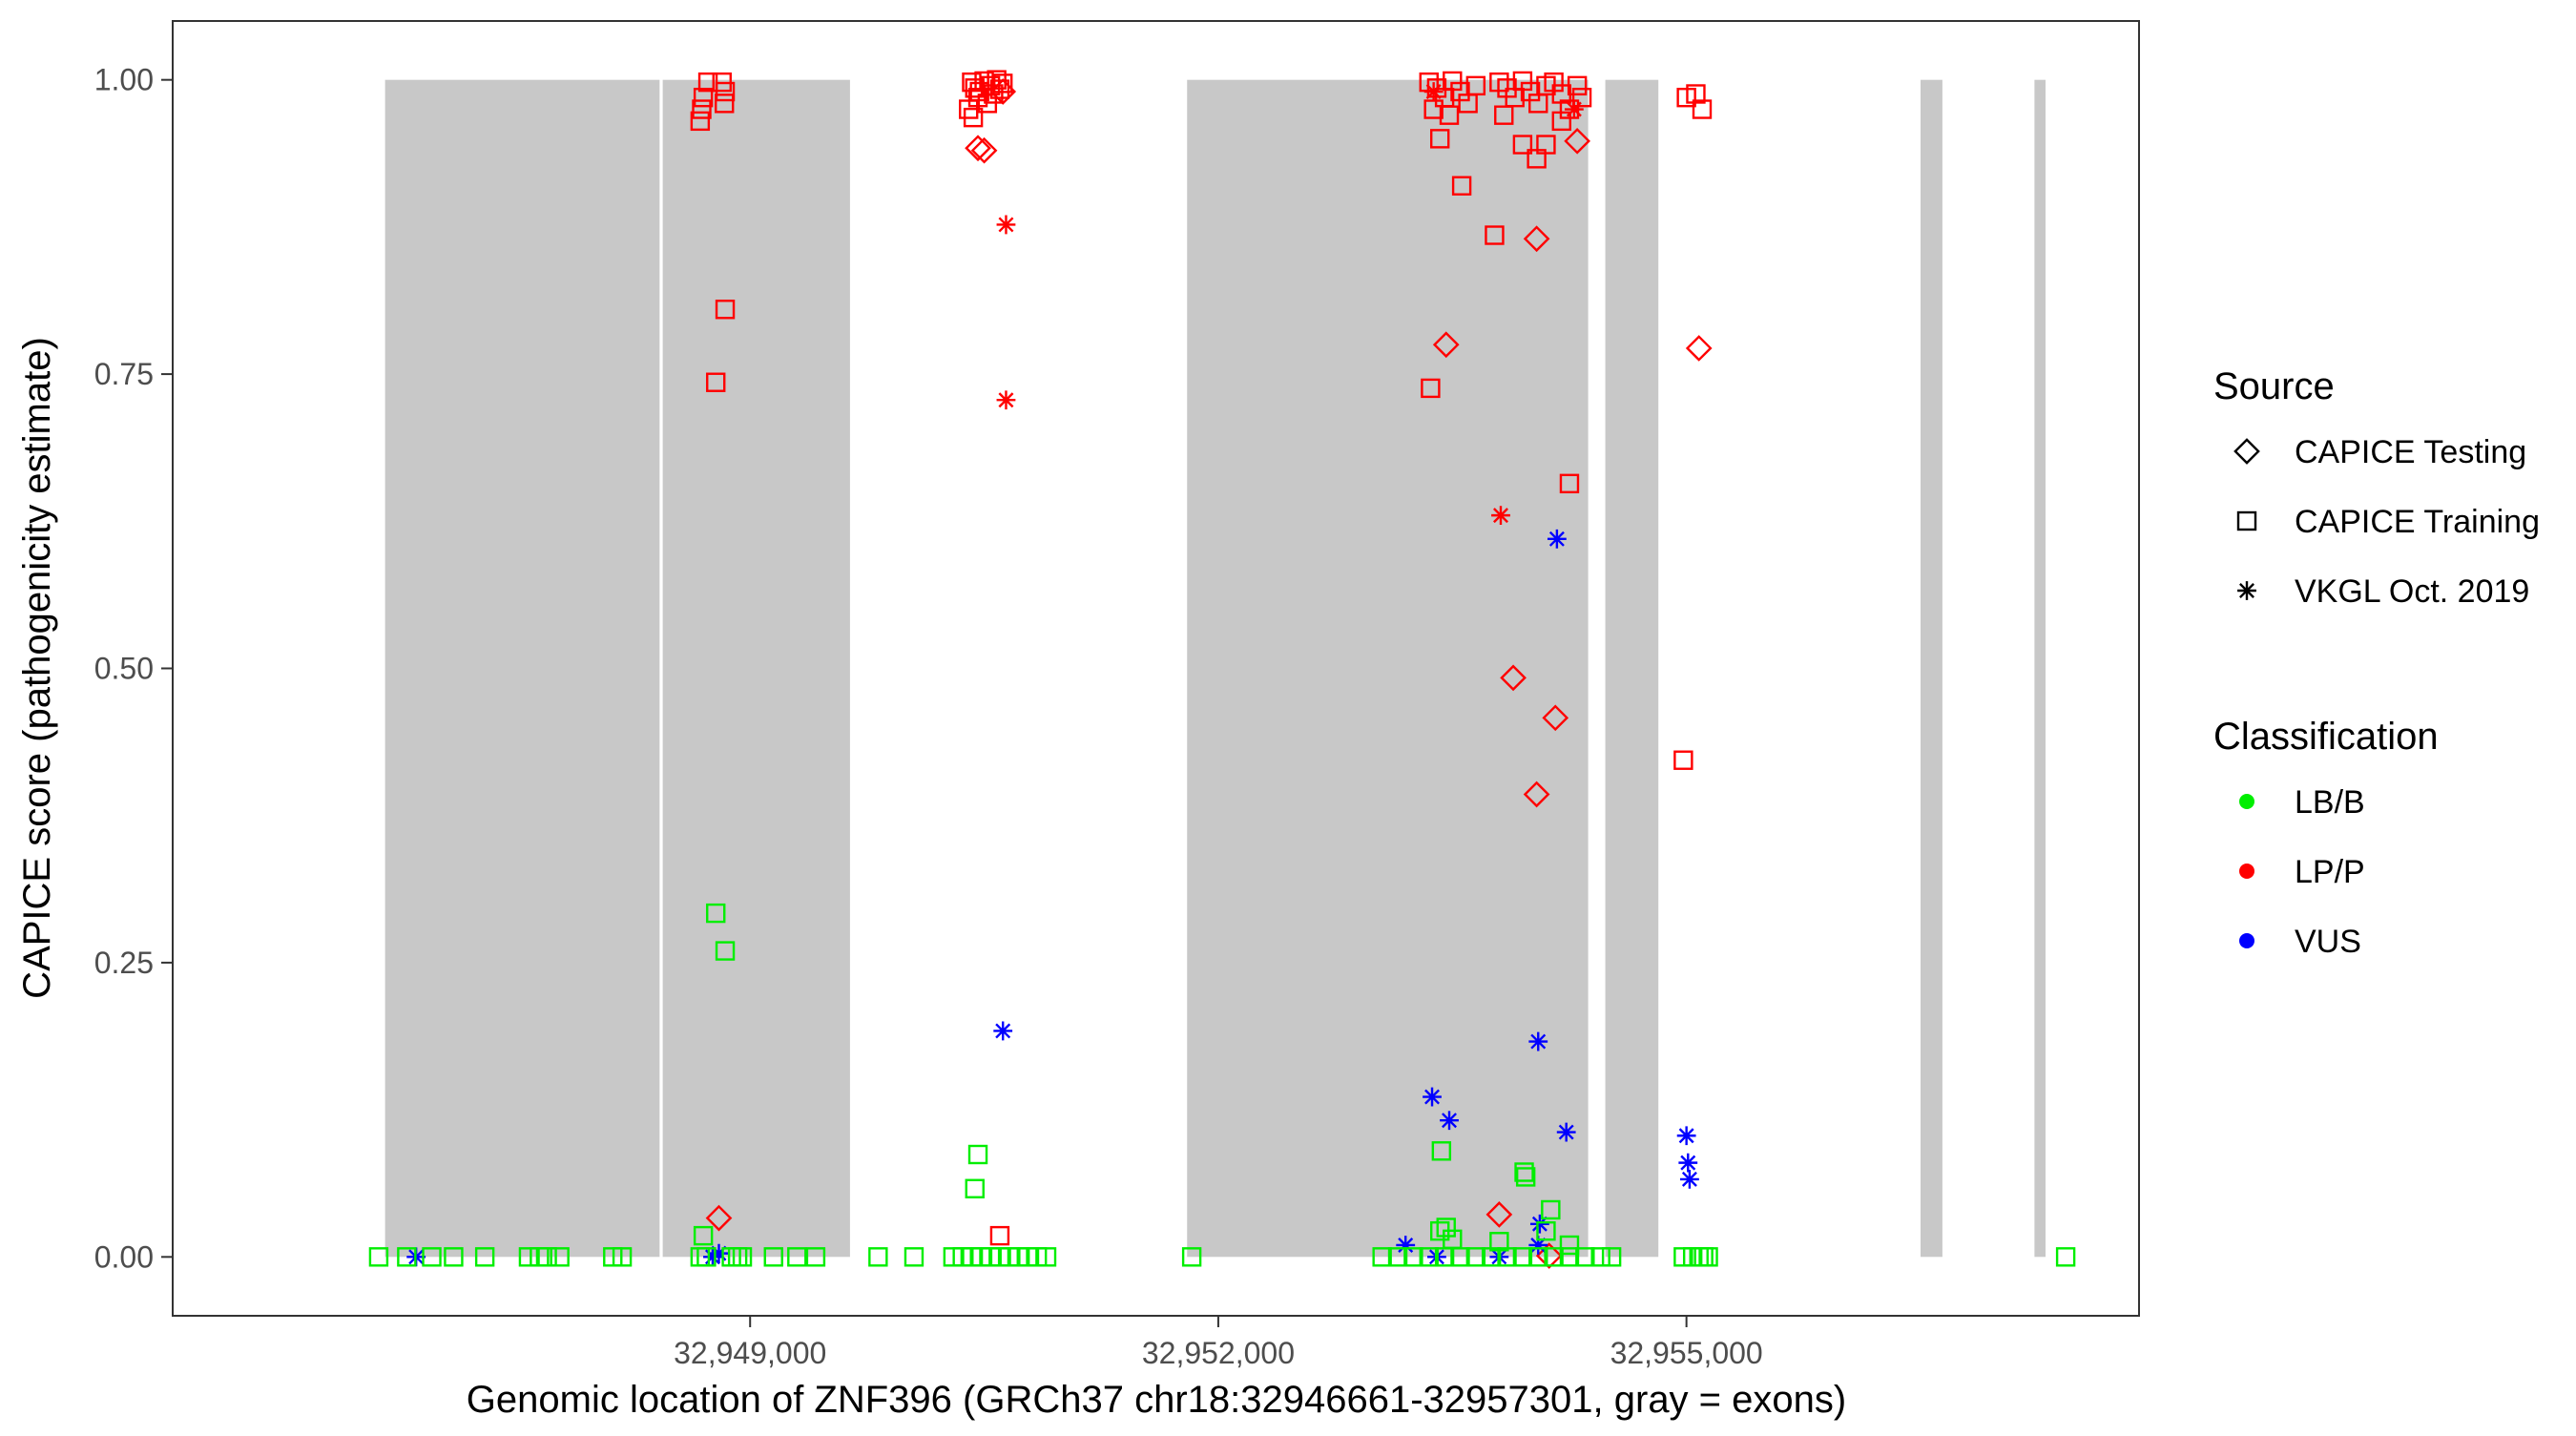 This screenshot has height=1436, width=2576. I want to click on legend-classification-title: Classification, so click(2326, 737).